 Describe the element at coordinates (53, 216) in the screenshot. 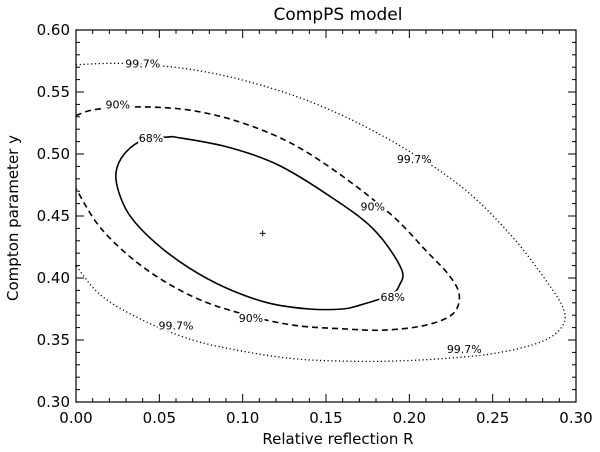

I see `y-tick-label: 0.45` at that location.